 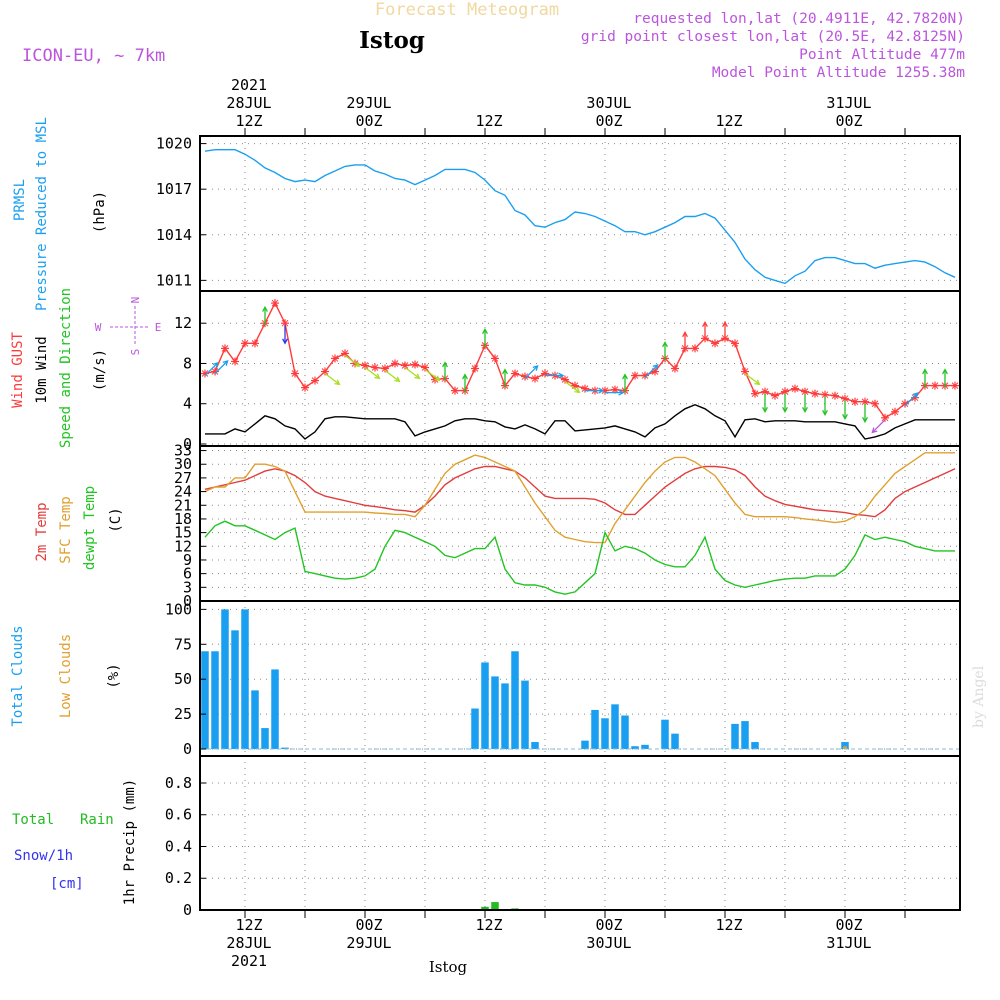 I want to click on total-clouds-label: Total Clouds, so click(x=18, y=675).